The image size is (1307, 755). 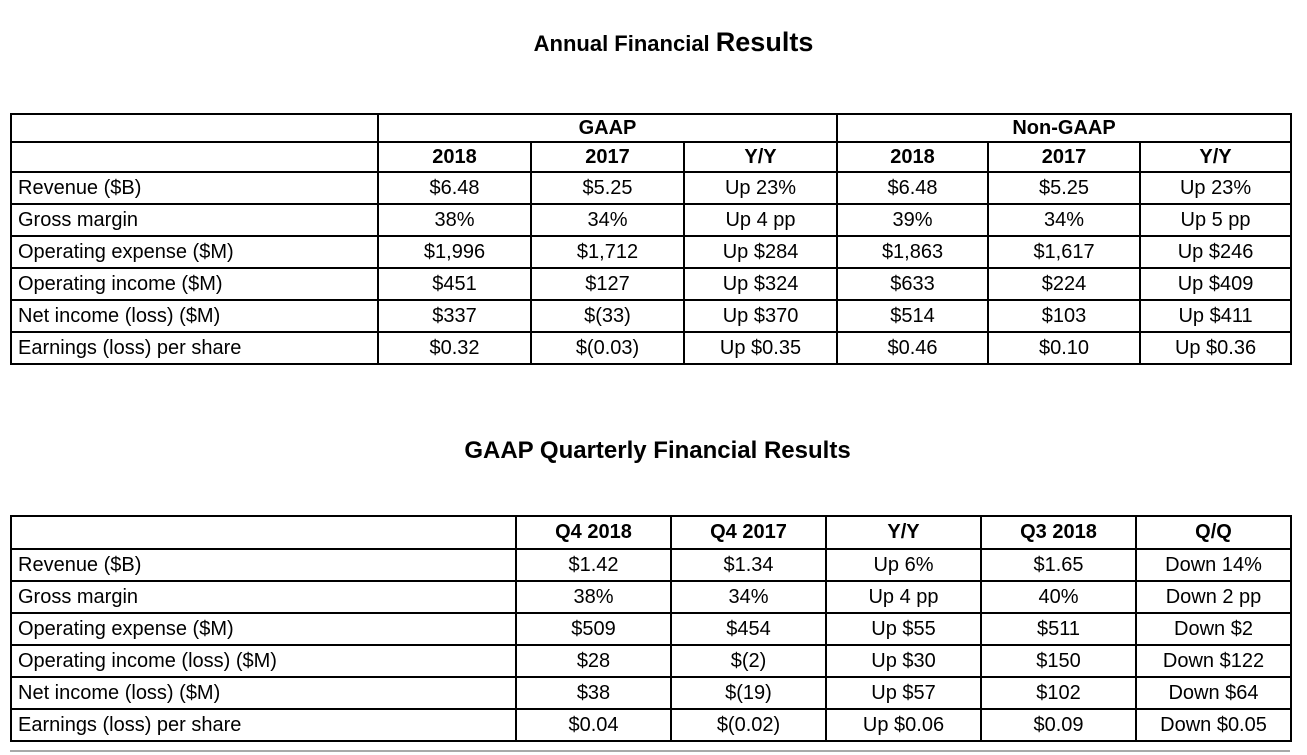 What do you see at coordinates (748, 693) in the screenshot?
I see `cell-value: $(19)` at bounding box center [748, 693].